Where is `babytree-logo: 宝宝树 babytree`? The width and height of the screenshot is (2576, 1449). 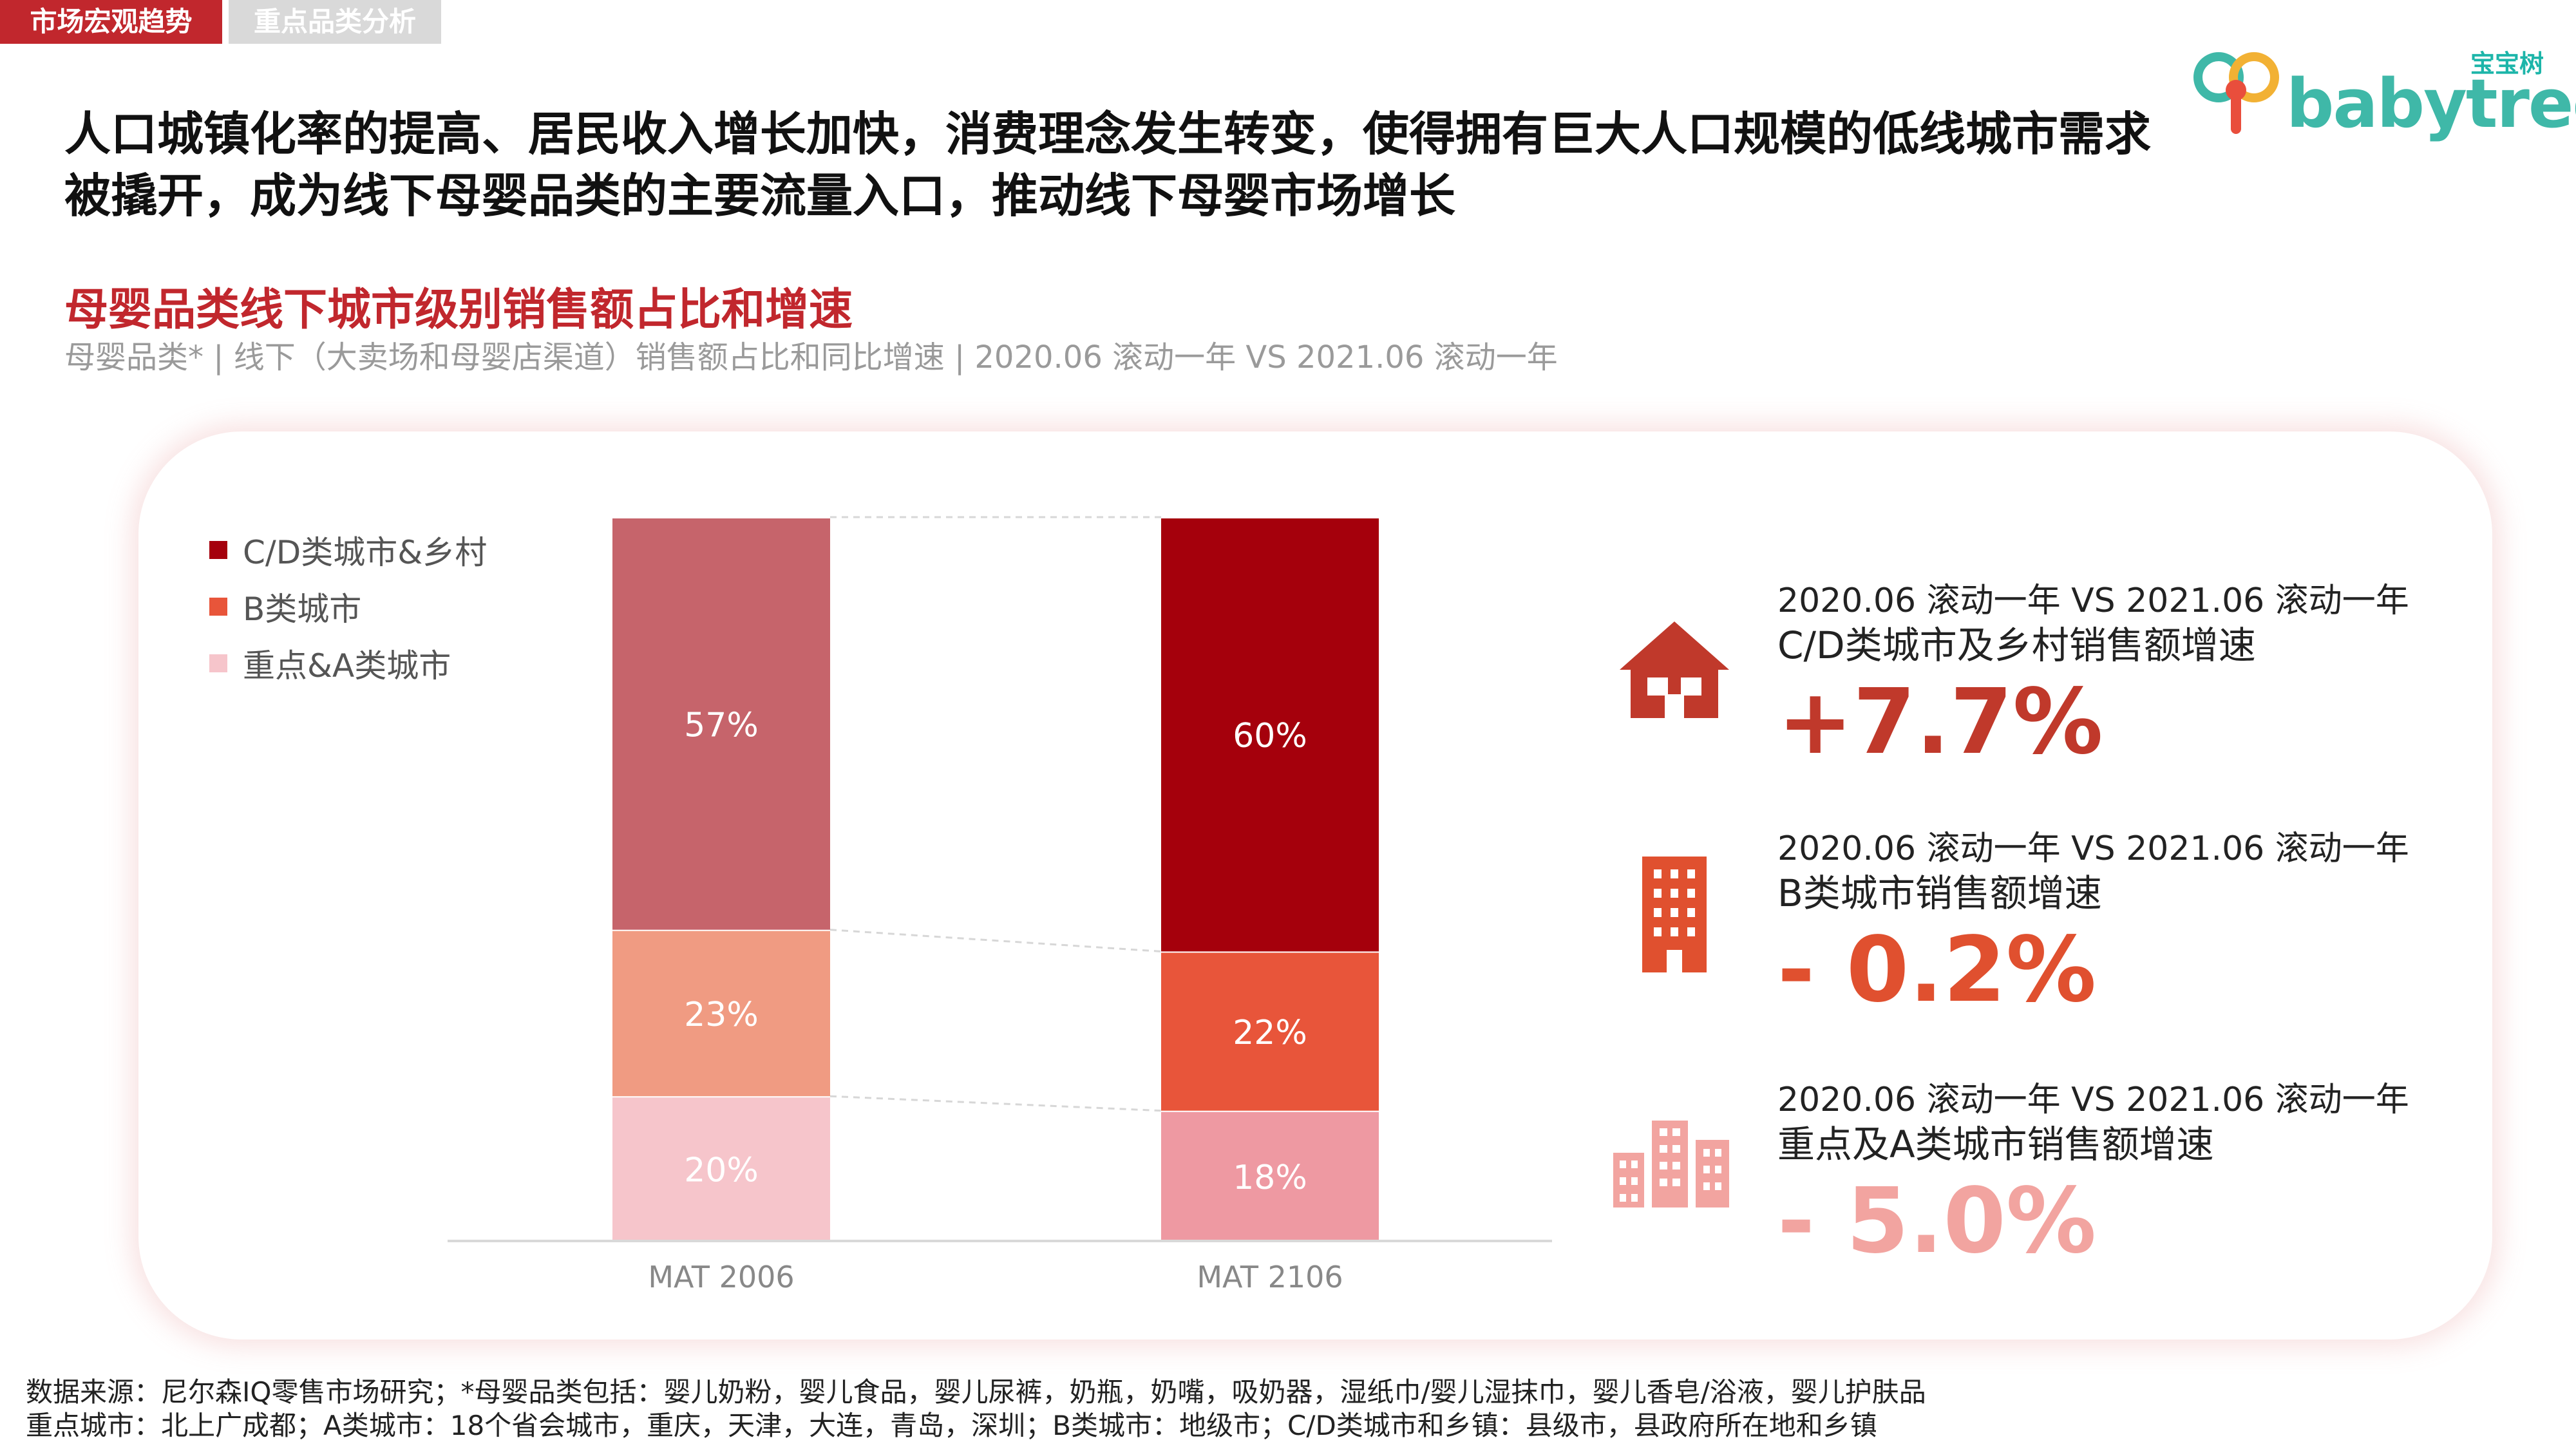 babytree-logo: 宝宝树 babytree is located at coordinates (2383, 91).